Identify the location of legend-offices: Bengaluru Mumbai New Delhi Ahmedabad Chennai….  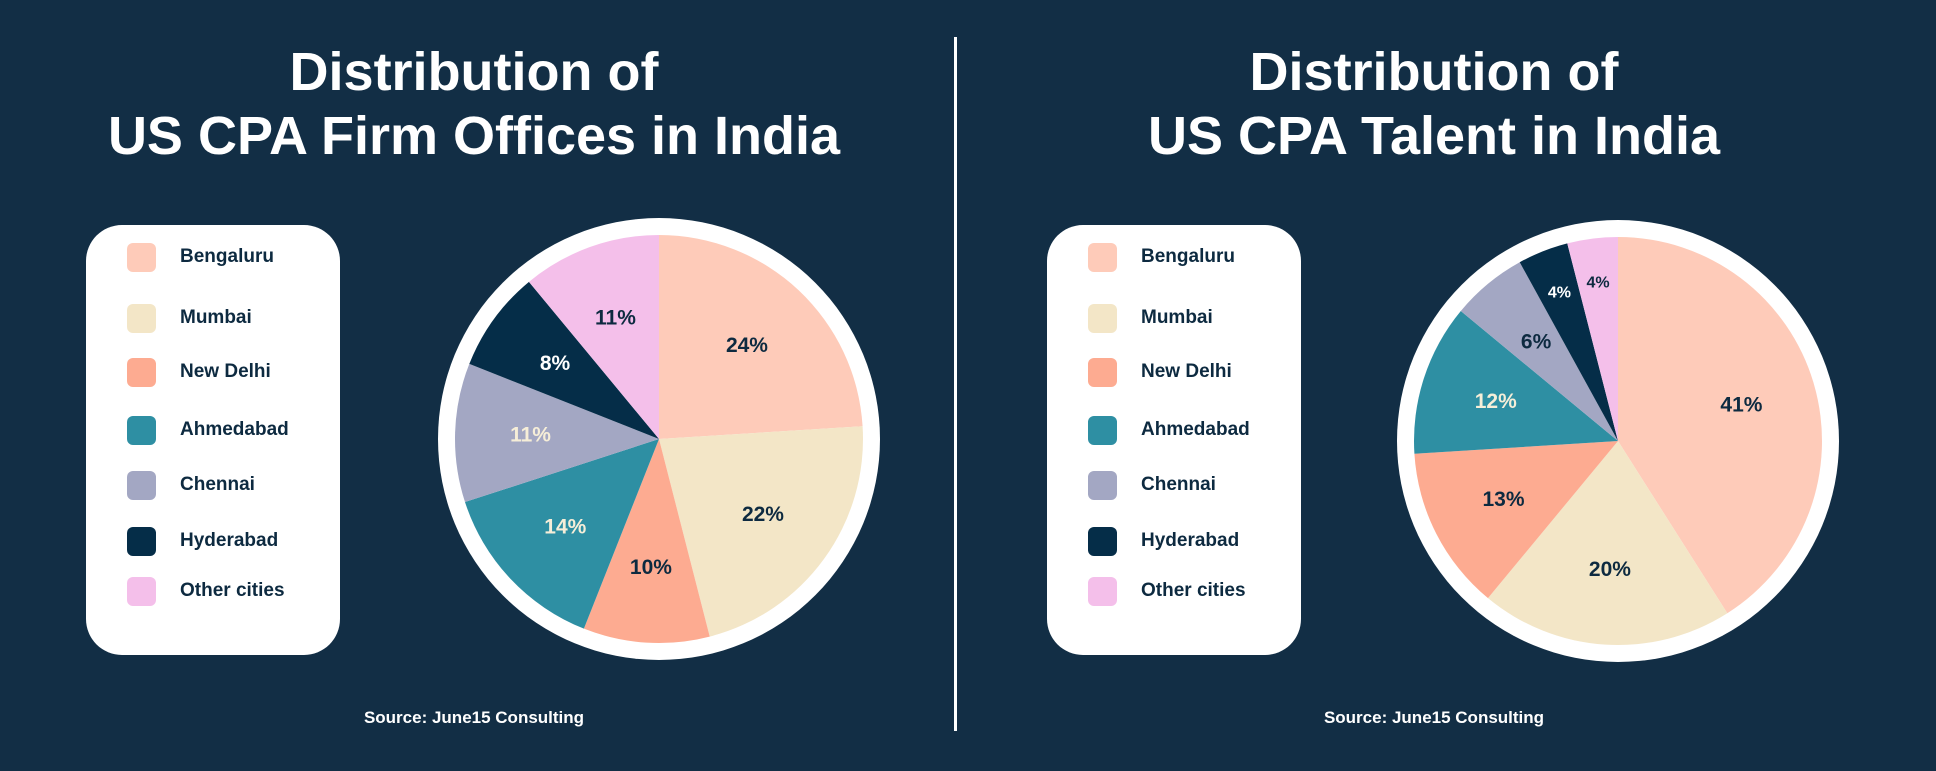
(213, 440).